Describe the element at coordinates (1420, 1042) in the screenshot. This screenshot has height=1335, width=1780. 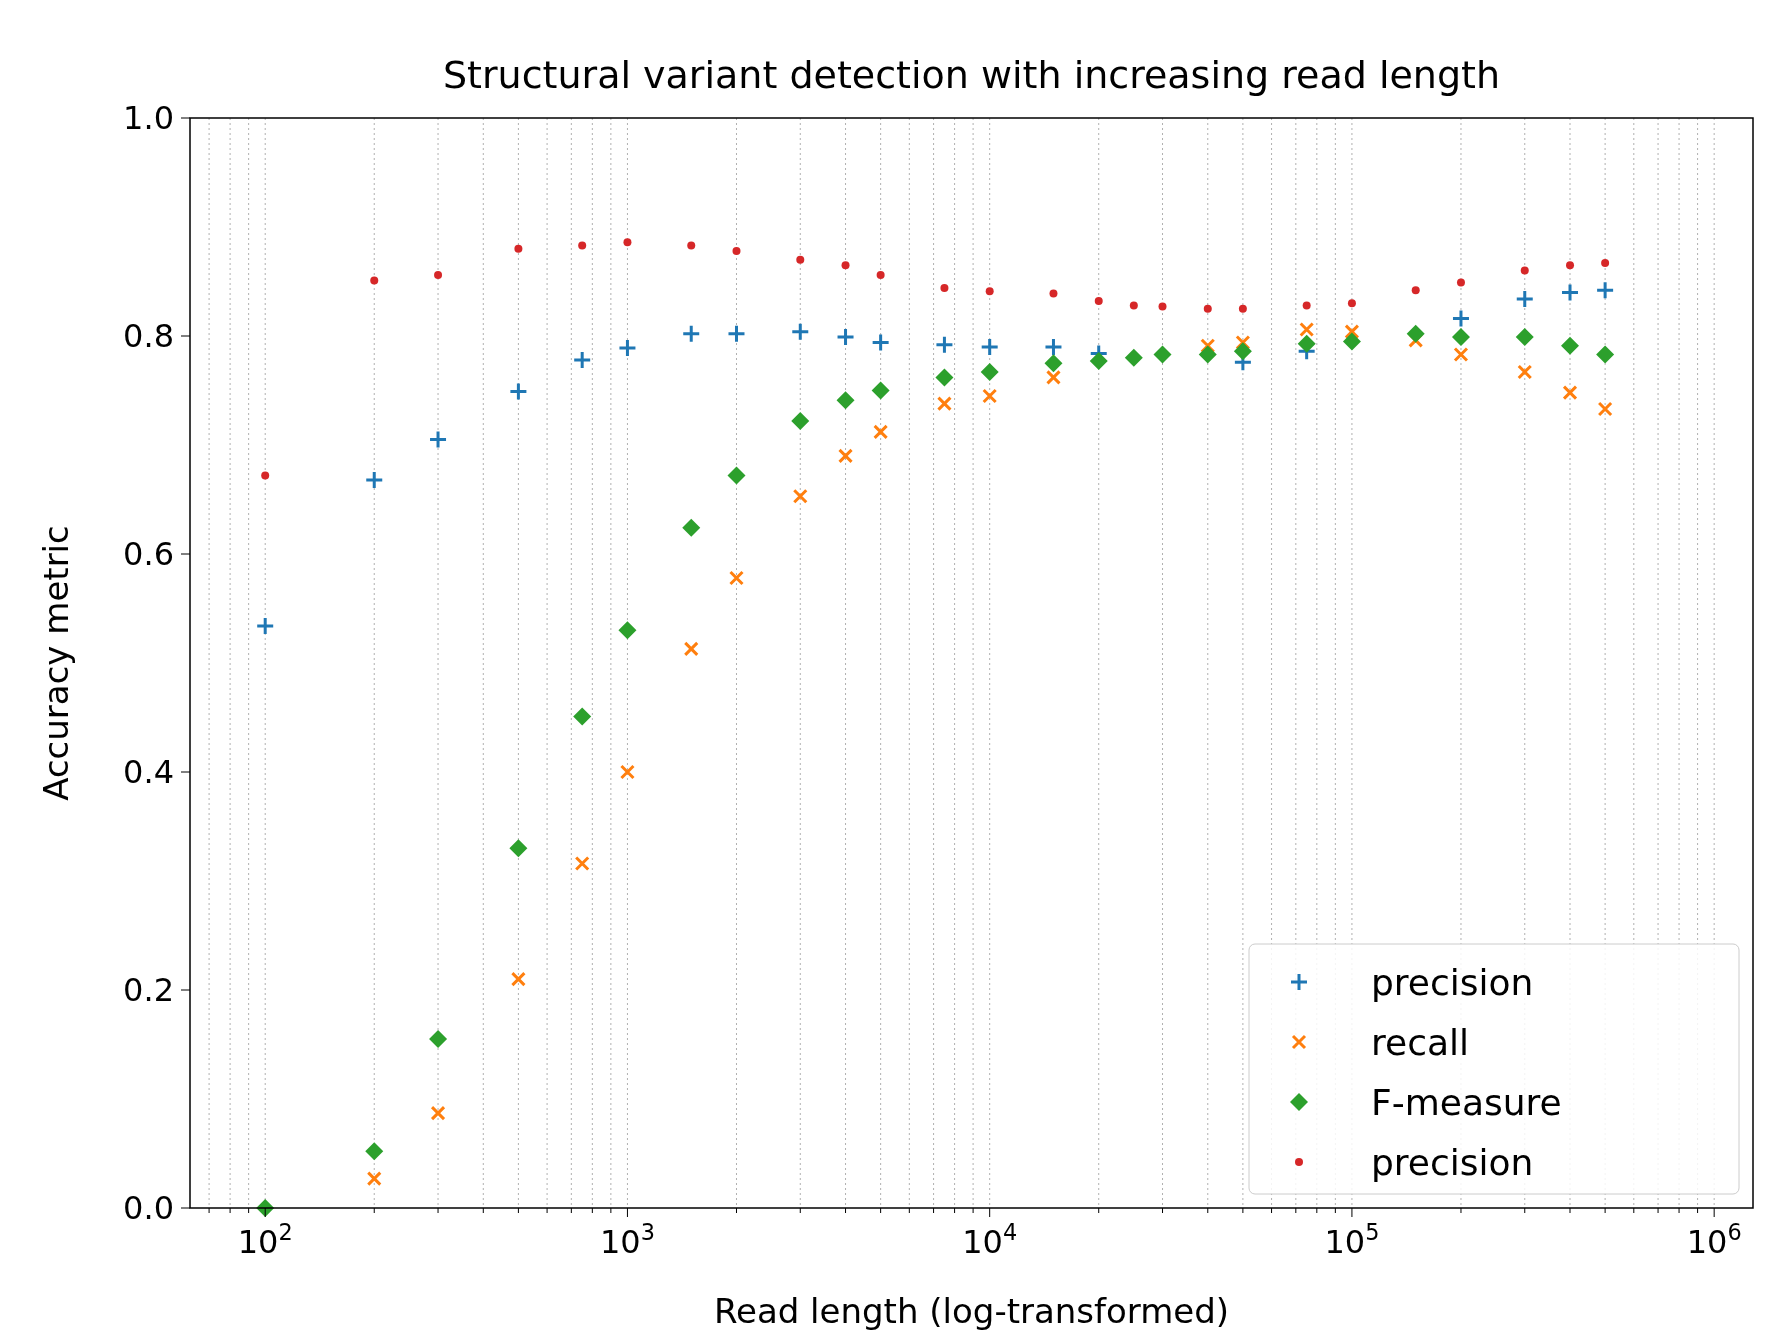
I see `legend-label: recall` at that location.